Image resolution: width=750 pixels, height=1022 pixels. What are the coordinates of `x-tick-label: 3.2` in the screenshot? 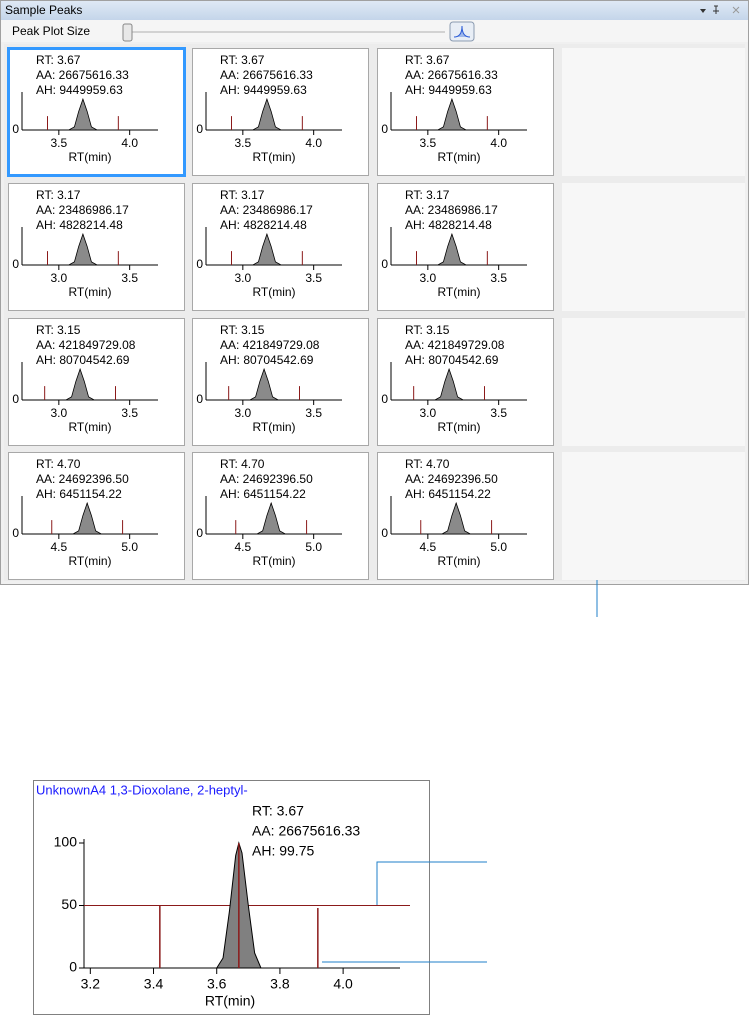 It's located at (91, 984).